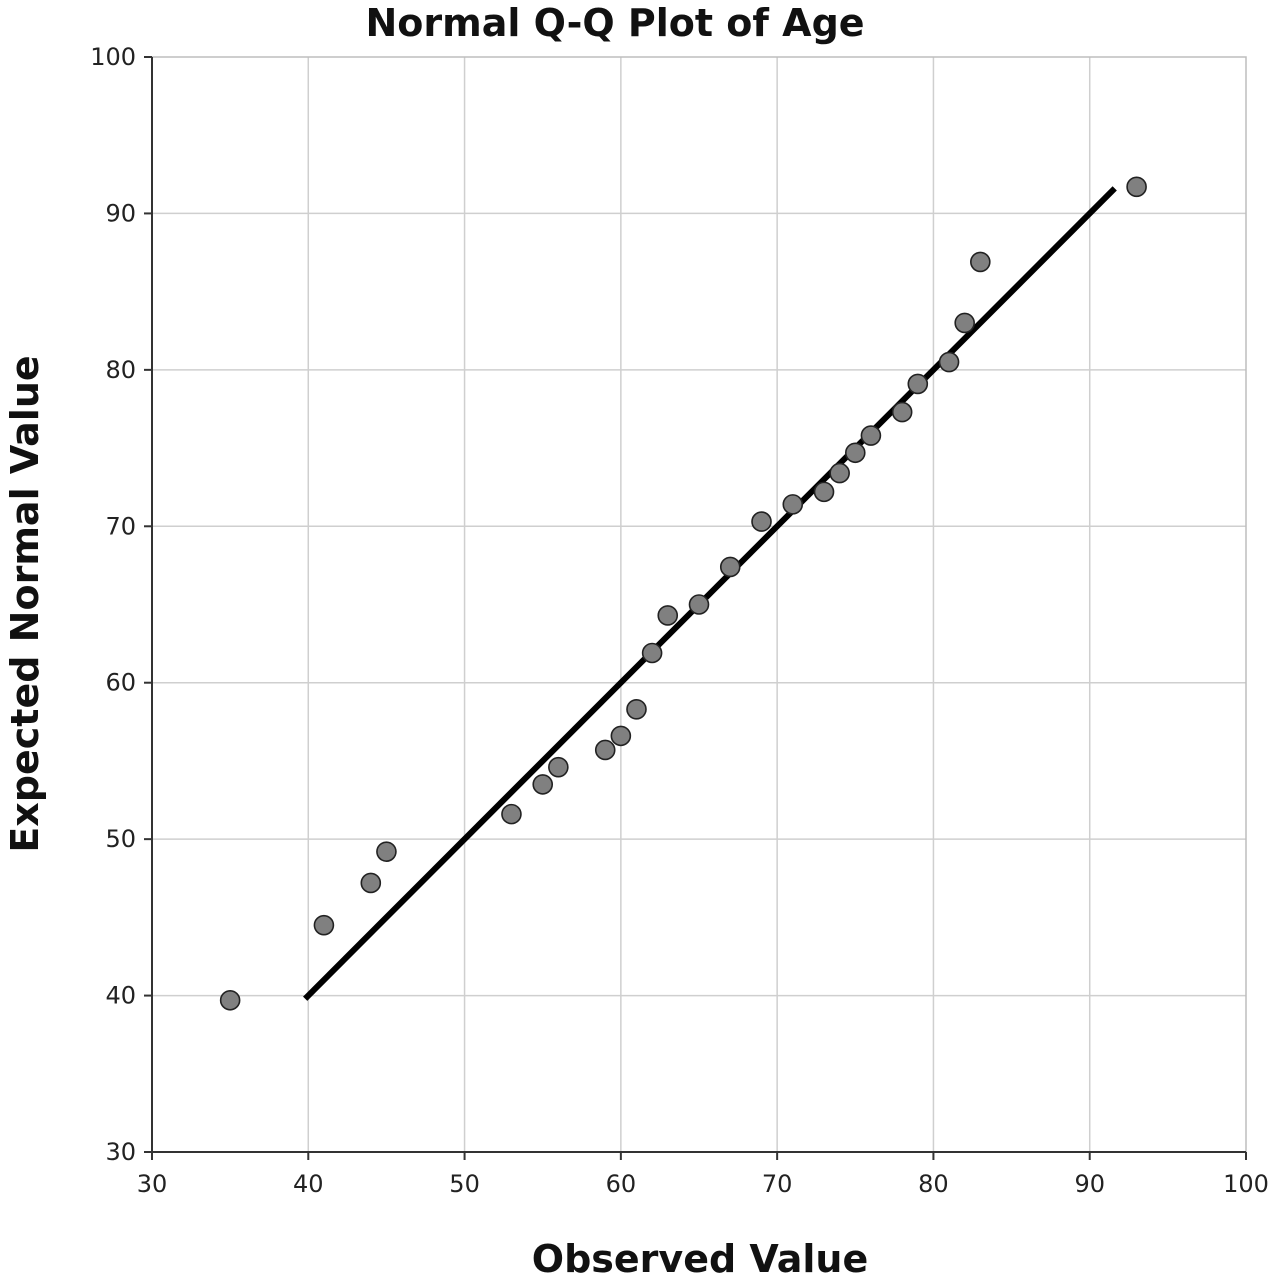 This screenshot has width=1275, height=1280. What do you see at coordinates (152, 1184) in the screenshot?
I see `x-tick-label: 30` at bounding box center [152, 1184].